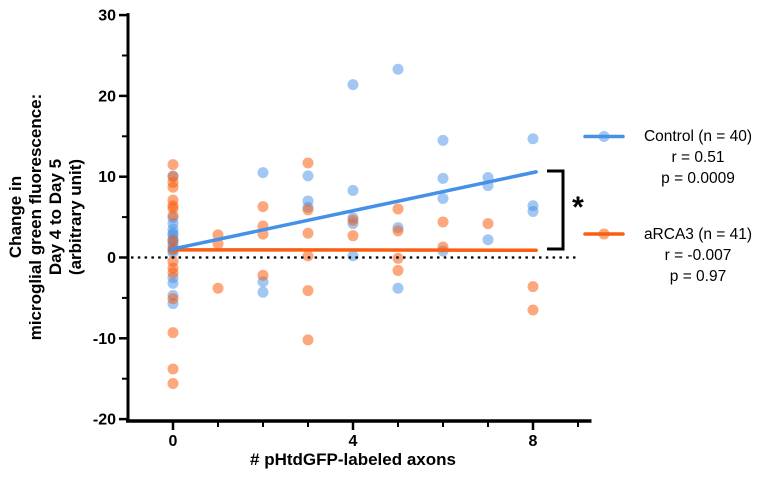 The image size is (767, 480). I want to click on y-axis-title-line: (arbitrary unit), so click(75, 217).